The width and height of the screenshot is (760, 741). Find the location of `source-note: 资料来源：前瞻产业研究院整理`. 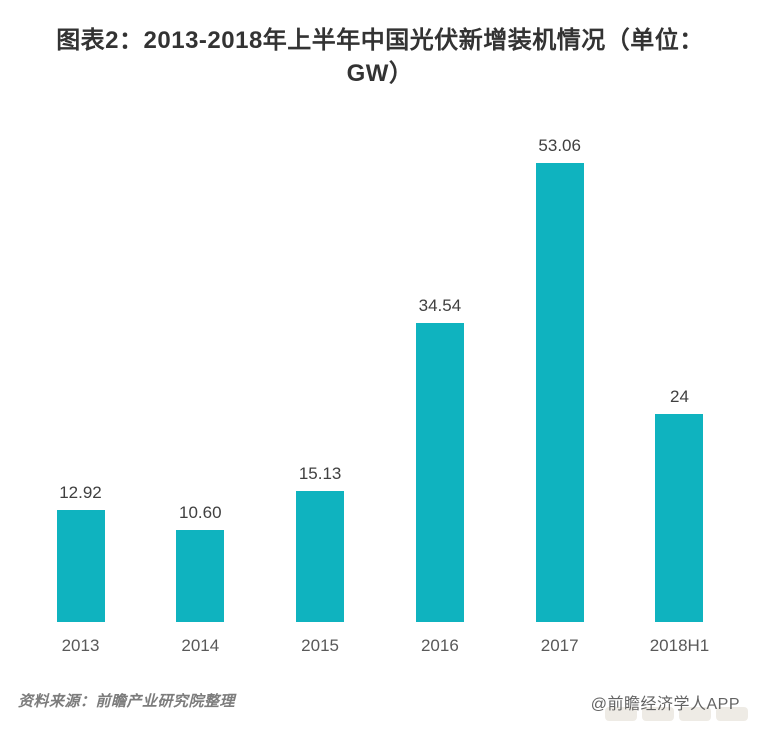

source-note: 资料来源：前瞻产业研究院整理 is located at coordinates (127, 701).